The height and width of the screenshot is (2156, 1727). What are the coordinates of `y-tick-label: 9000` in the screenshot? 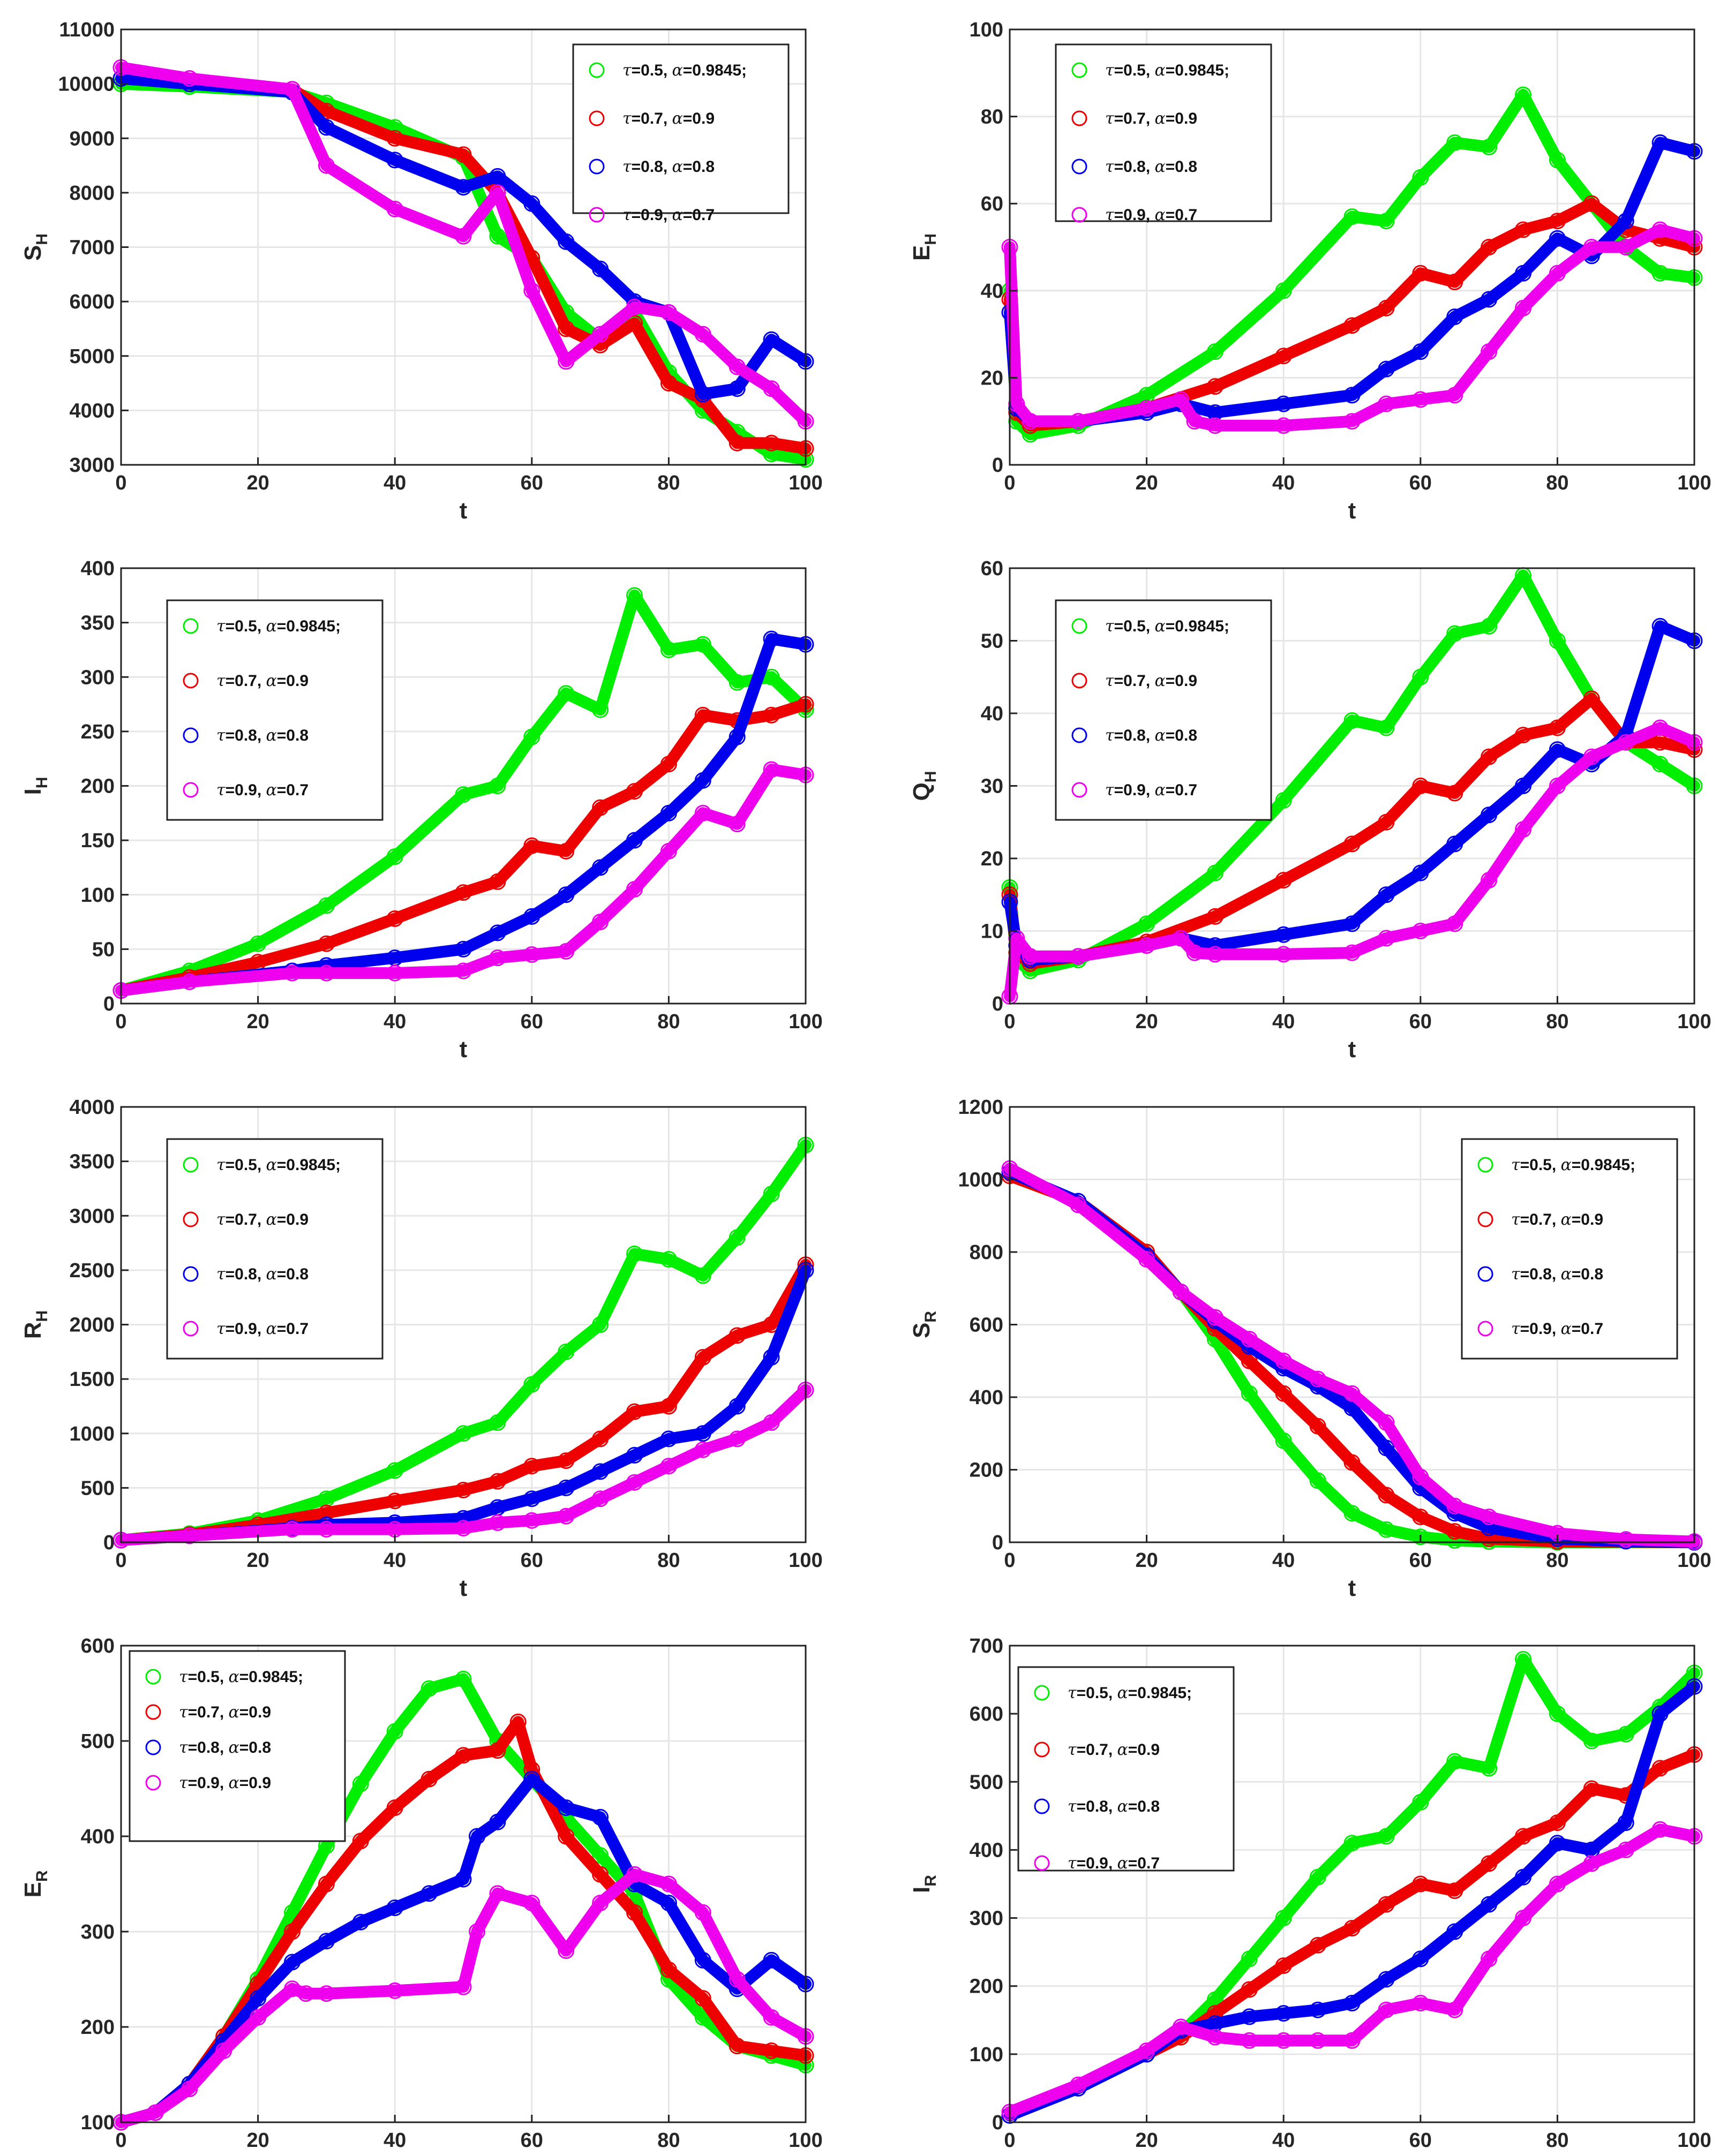 It's located at (92, 138).